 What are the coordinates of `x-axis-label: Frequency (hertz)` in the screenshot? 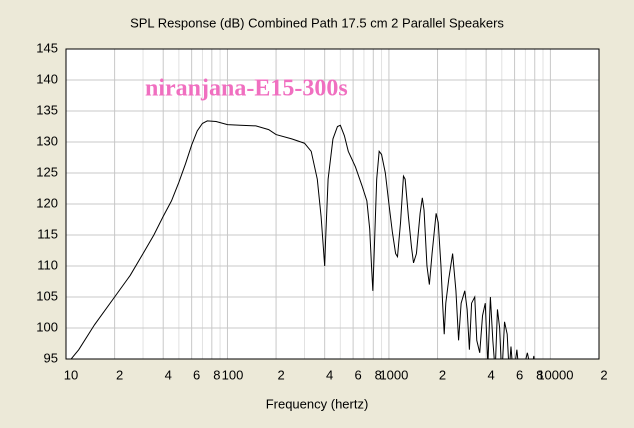 It's located at (317, 403).